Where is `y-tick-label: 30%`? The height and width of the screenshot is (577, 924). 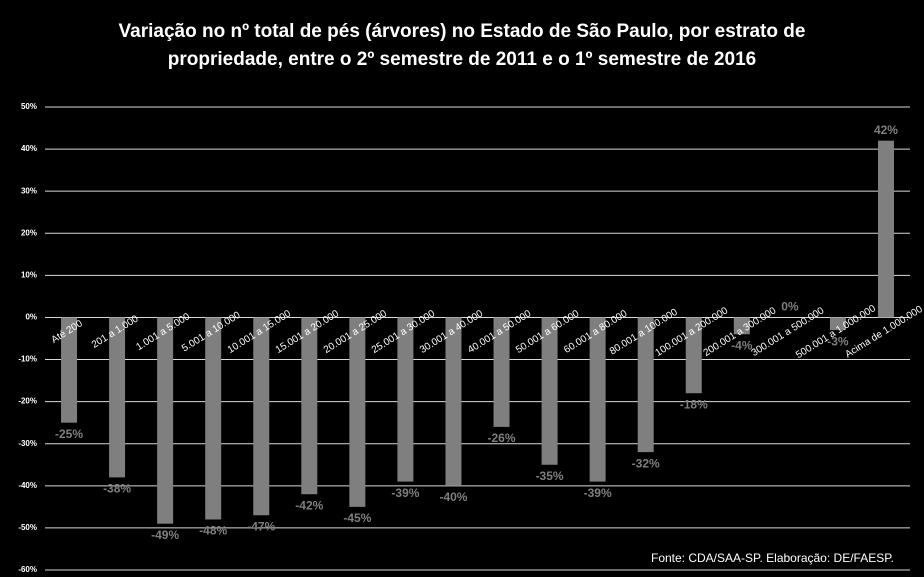
y-tick-label: 30% is located at coordinates (29, 190).